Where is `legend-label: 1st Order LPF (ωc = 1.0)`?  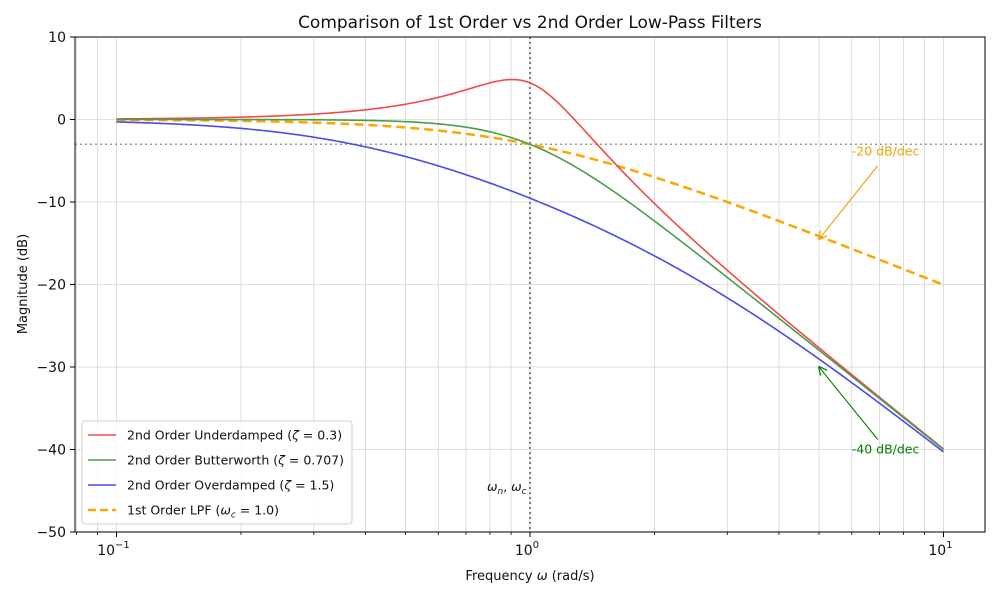
legend-label: 1st Order LPF (ωc = 1.0) is located at coordinates (203, 512).